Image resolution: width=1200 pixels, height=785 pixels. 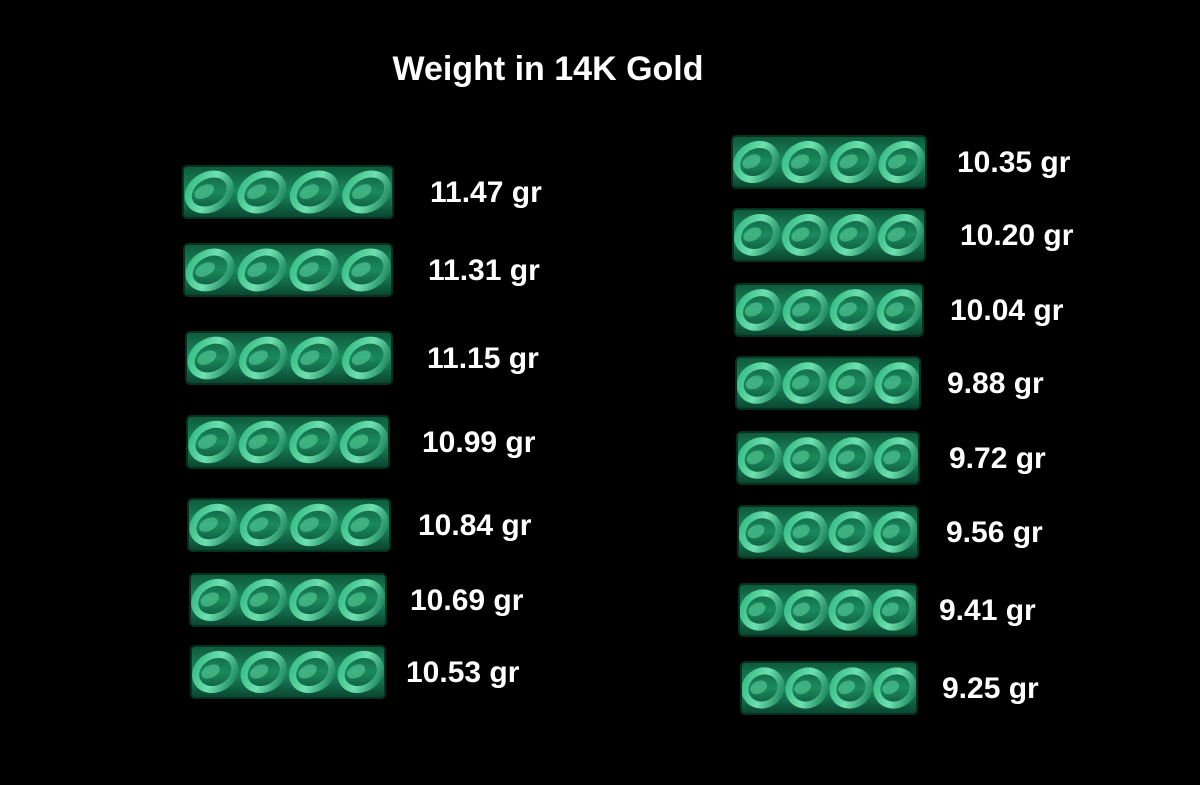 What do you see at coordinates (467, 600) in the screenshot?
I see `weight-label: 10.69 gr` at bounding box center [467, 600].